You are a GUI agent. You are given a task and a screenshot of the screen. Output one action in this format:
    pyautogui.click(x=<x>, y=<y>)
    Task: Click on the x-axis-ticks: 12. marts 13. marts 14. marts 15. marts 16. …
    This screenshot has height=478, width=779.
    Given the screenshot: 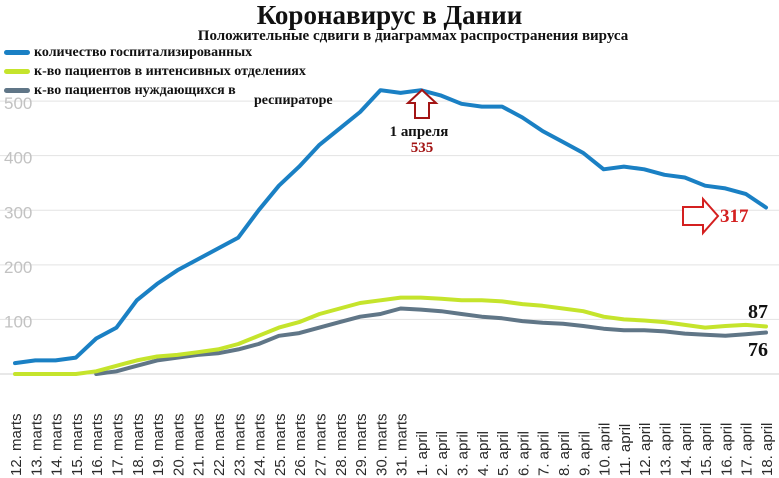 What is the action you would take?
    pyautogui.click(x=392, y=444)
    